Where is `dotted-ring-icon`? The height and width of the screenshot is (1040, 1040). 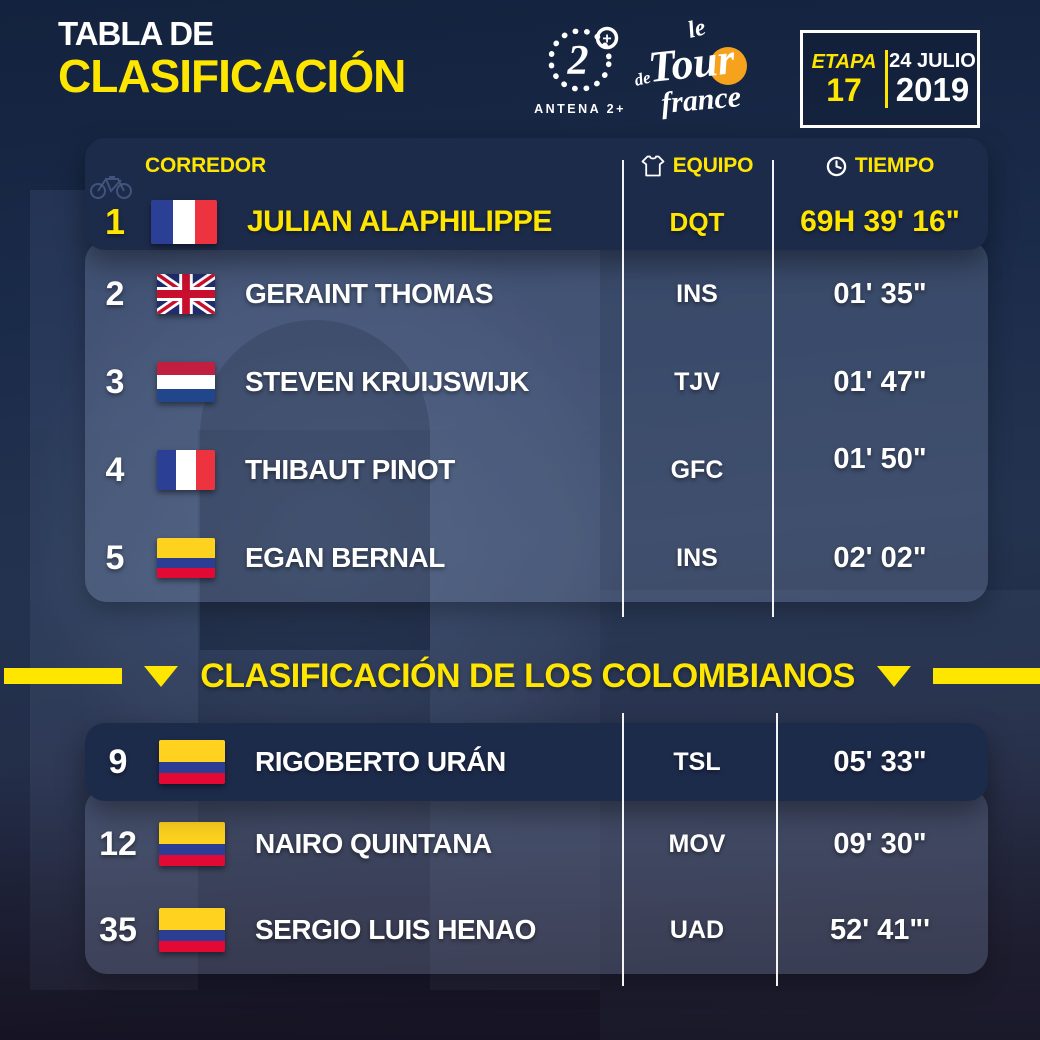 dotted-ring-icon is located at coordinates (580, 60).